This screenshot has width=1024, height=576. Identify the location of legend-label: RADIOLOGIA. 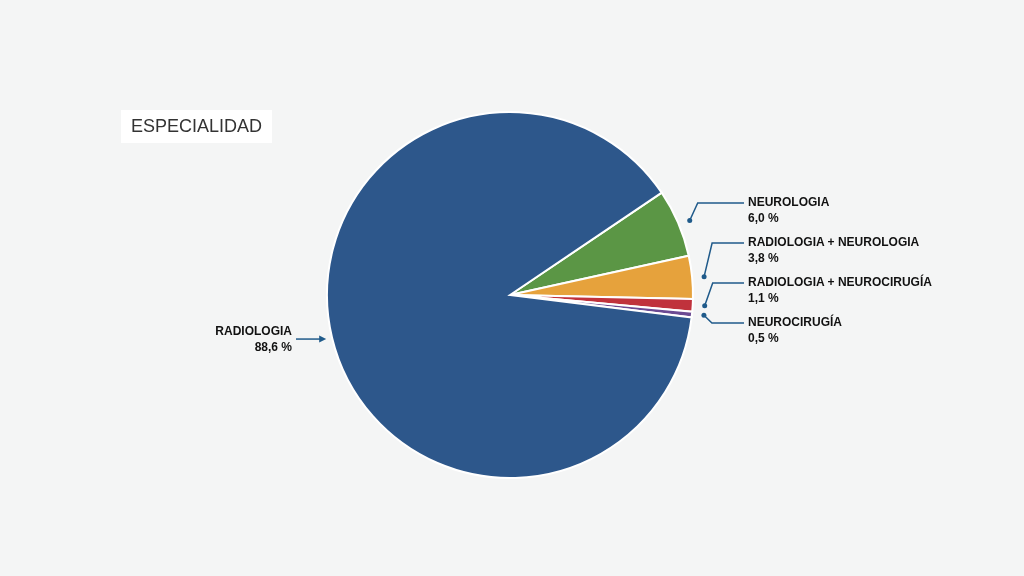
(254, 331).